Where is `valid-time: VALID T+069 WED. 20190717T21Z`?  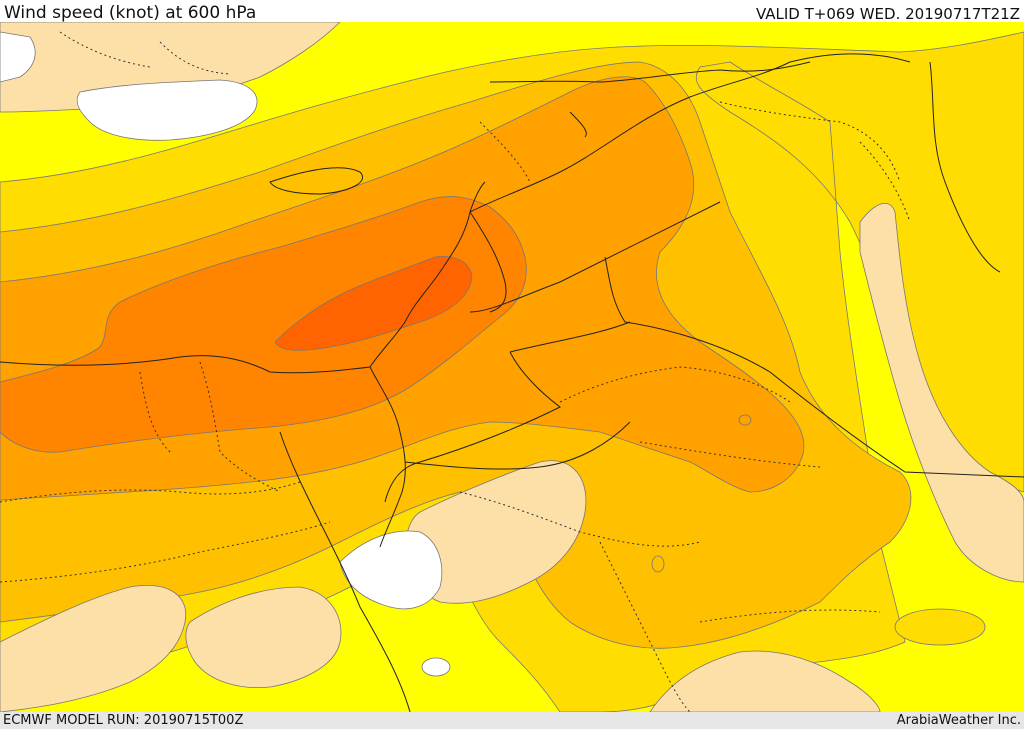
valid-time: VALID T+069 WED. 20190717T21Z is located at coordinates (887, 14).